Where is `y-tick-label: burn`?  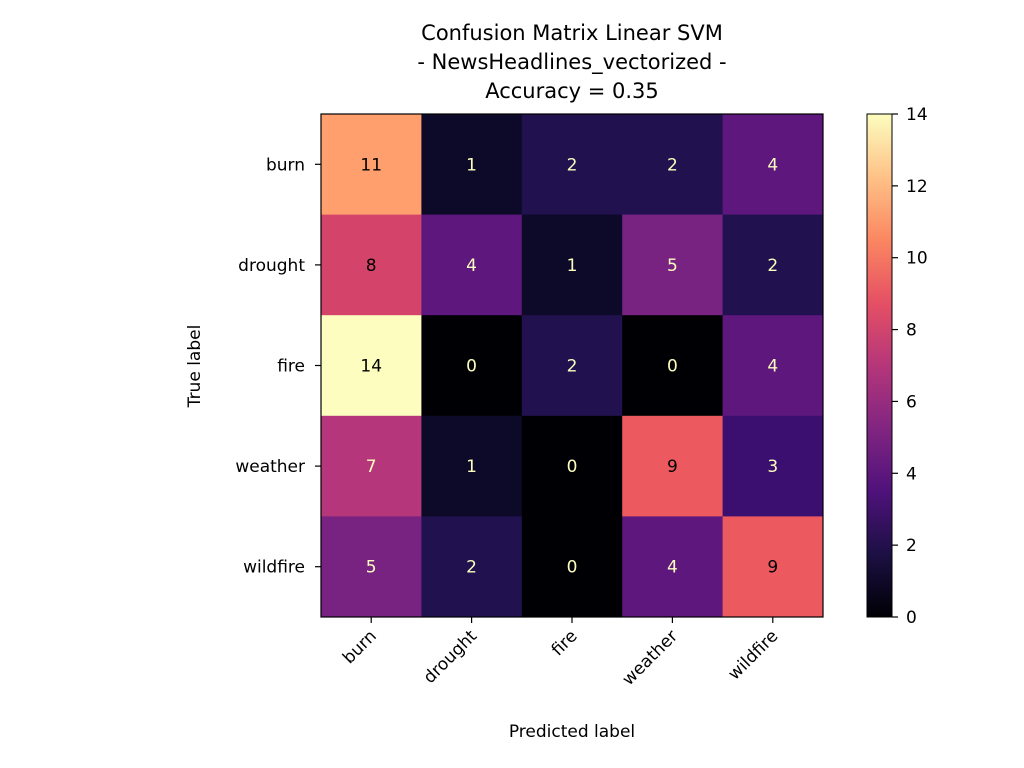 y-tick-label: burn is located at coordinates (285, 165).